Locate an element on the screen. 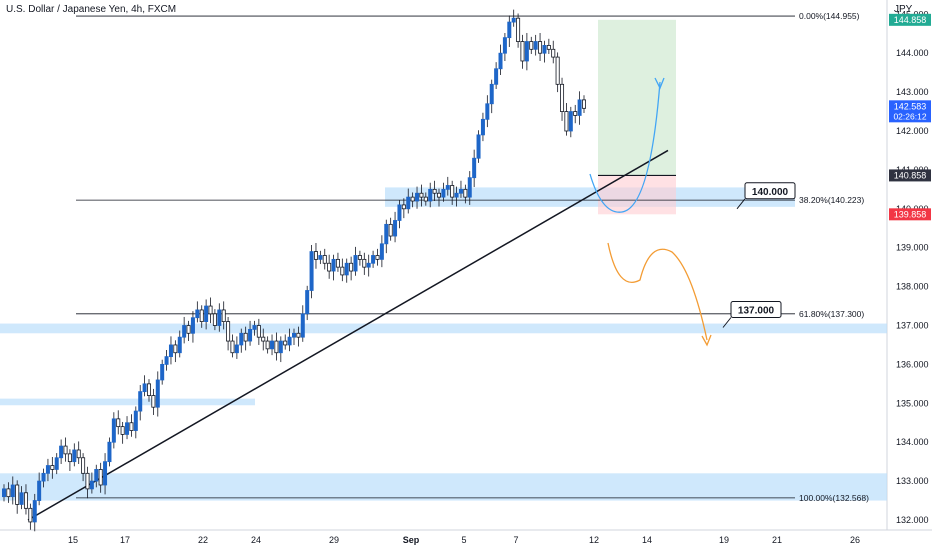 Image resolution: width=932 pixels, height=550 pixels. chart-title: U.S. Dollar / Japanese Yen, 4h, FXCM is located at coordinates (91, 9).